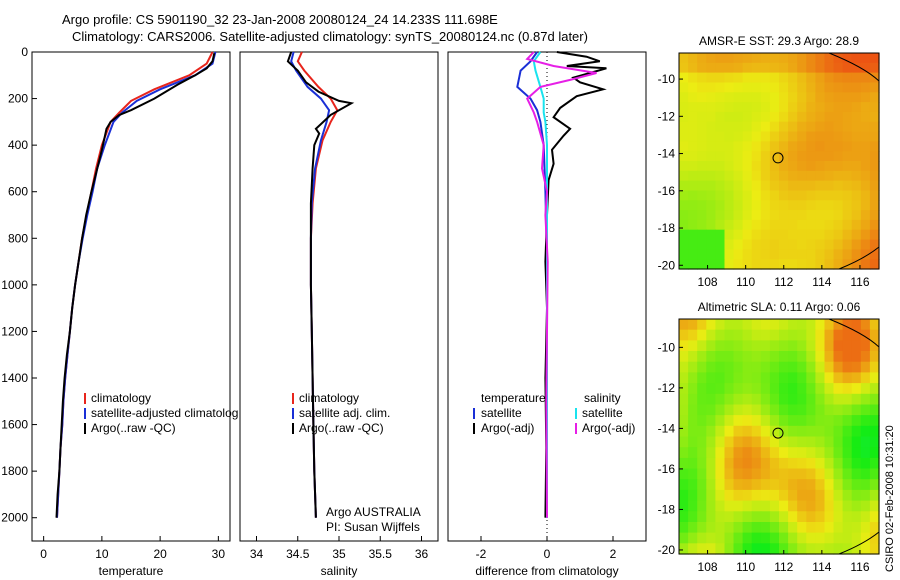 This screenshot has width=900, height=580. Describe the element at coordinates (18, 192) in the screenshot. I see `y-tick-label: 600` at that location.